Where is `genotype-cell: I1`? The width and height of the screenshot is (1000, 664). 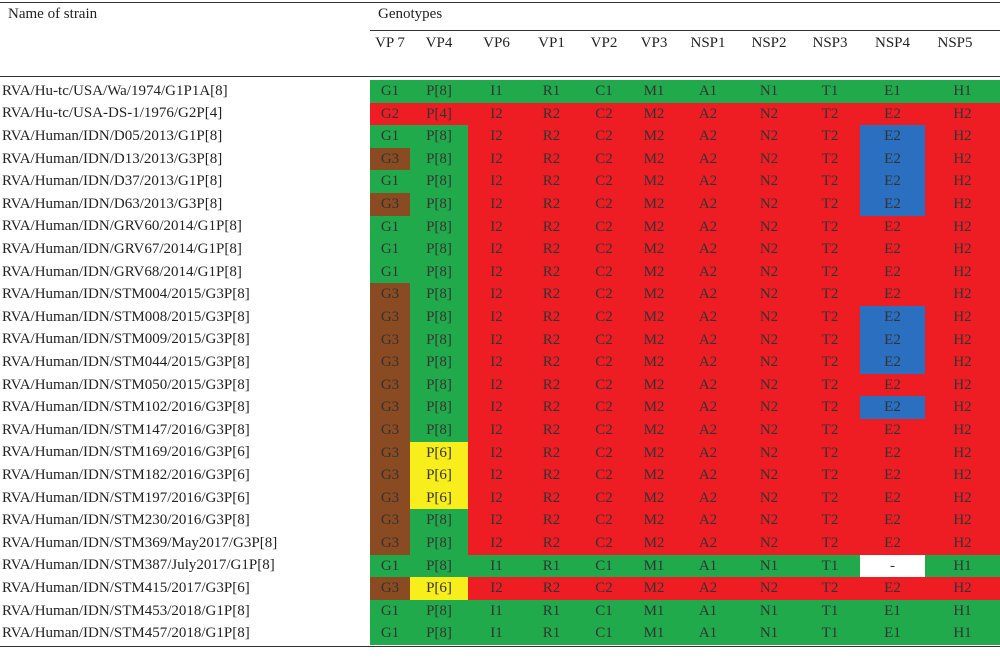
genotype-cell: I1 is located at coordinates (496, 611).